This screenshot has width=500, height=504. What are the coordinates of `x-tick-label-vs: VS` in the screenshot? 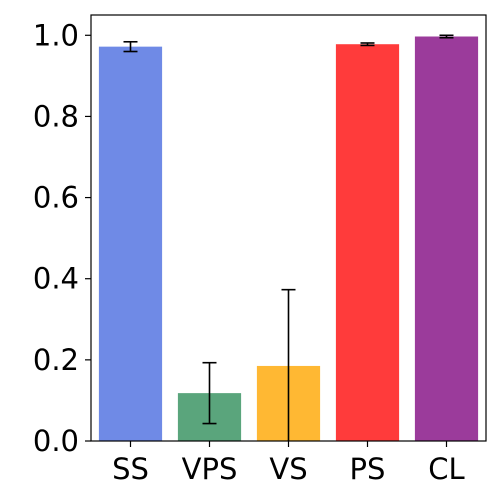 It's located at (288, 469).